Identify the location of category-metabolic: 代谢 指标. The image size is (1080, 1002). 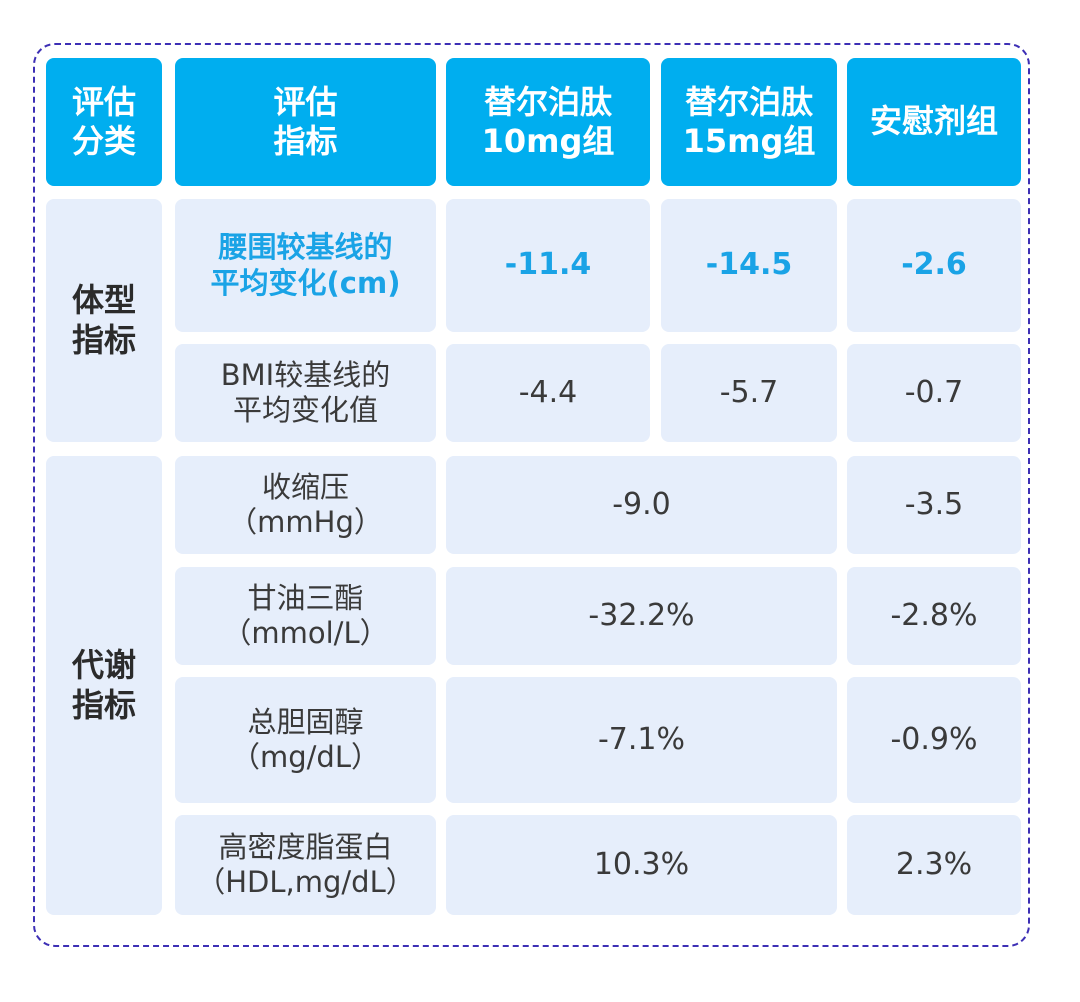
(104, 685).